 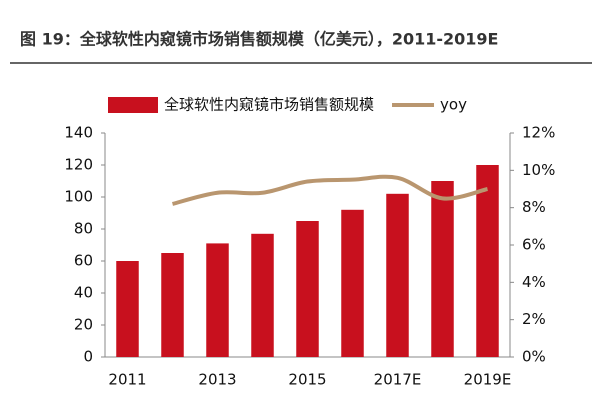 I want to click on y2-tick-label: 10%, so click(x=538, y=170).